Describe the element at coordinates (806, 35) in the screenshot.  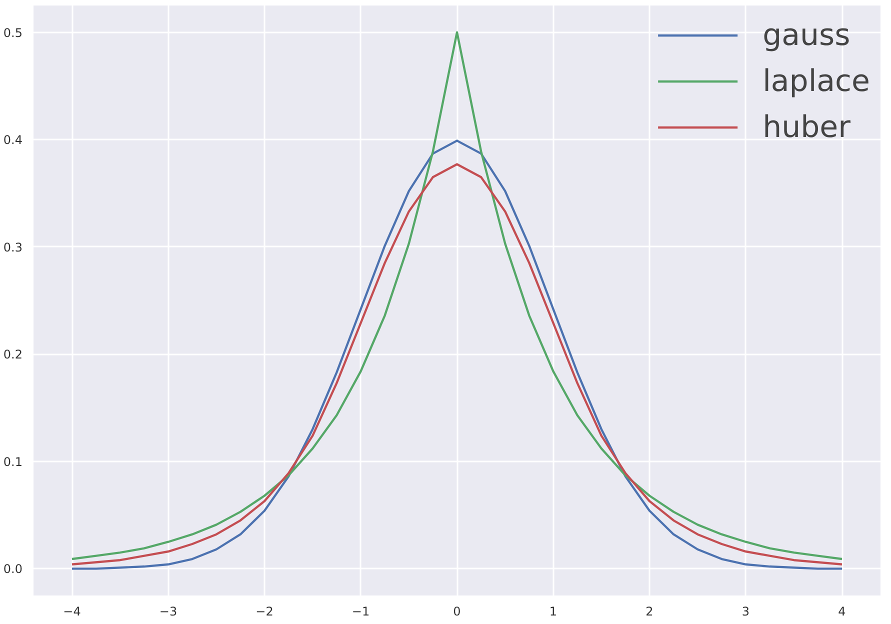
I see `legend-label: gauss` at that location.